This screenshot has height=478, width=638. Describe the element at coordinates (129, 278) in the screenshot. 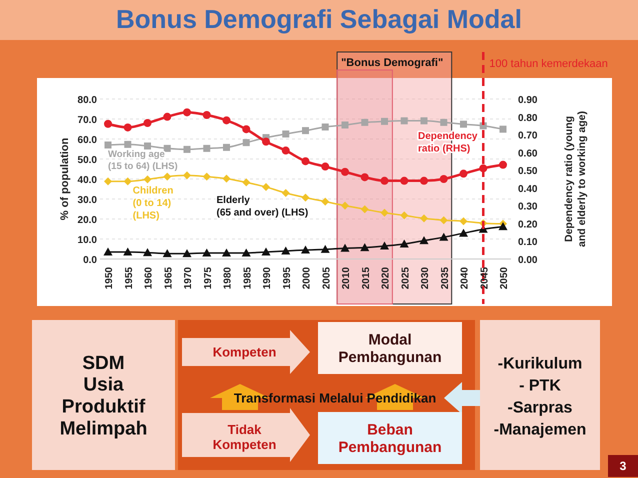

I see `x-tick-label: 1955` at that location.